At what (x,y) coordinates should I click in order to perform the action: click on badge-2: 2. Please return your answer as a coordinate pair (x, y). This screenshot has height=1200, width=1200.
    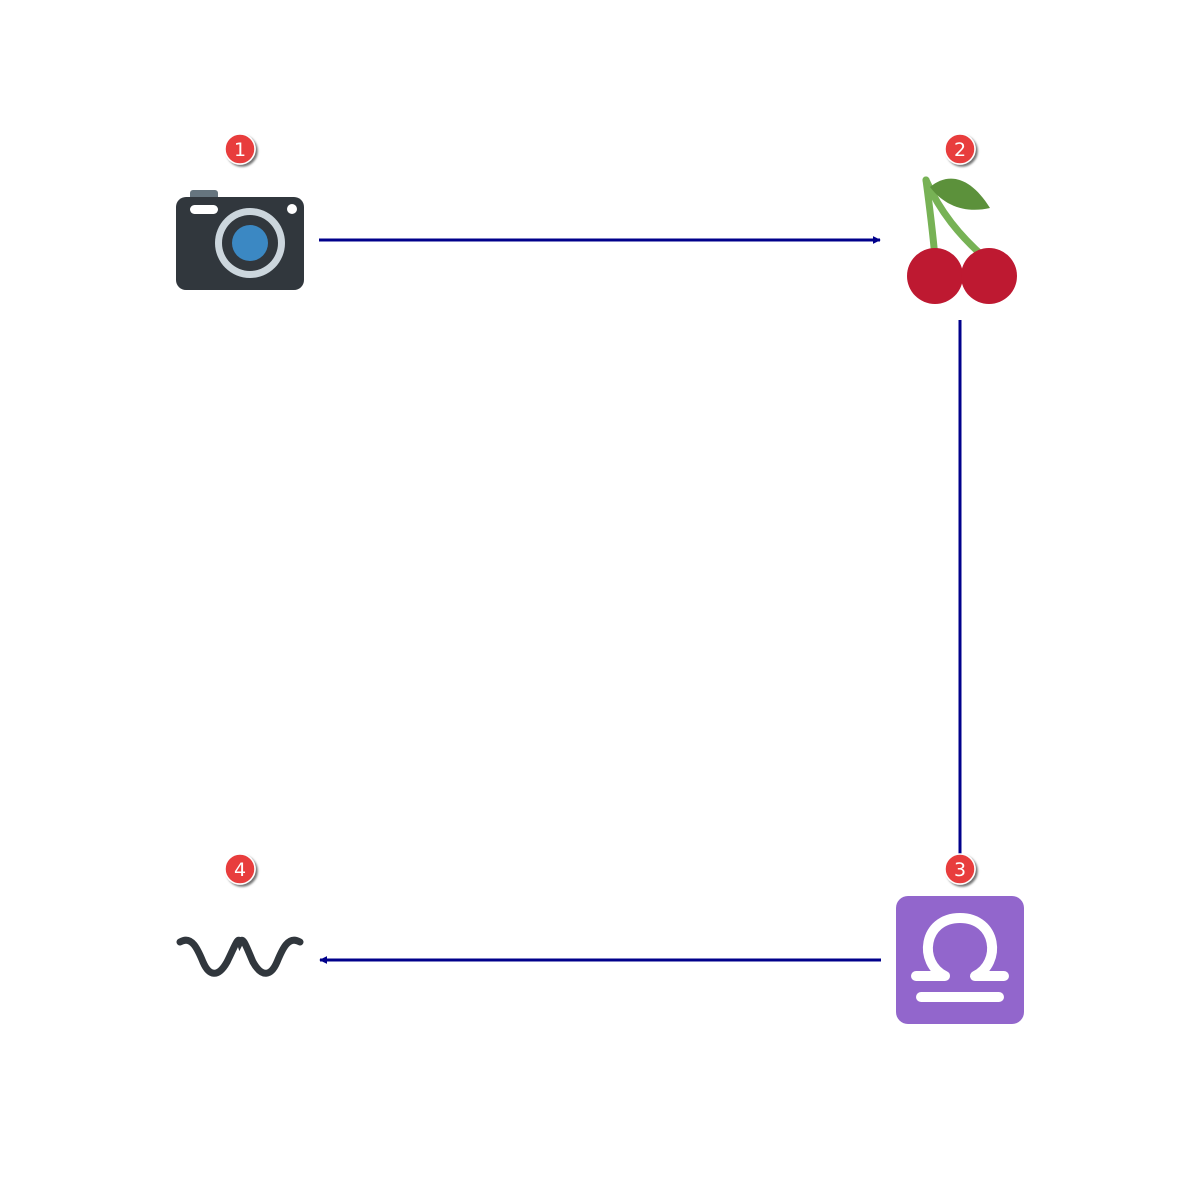
    Looking at the image, I should click on (960, 149).